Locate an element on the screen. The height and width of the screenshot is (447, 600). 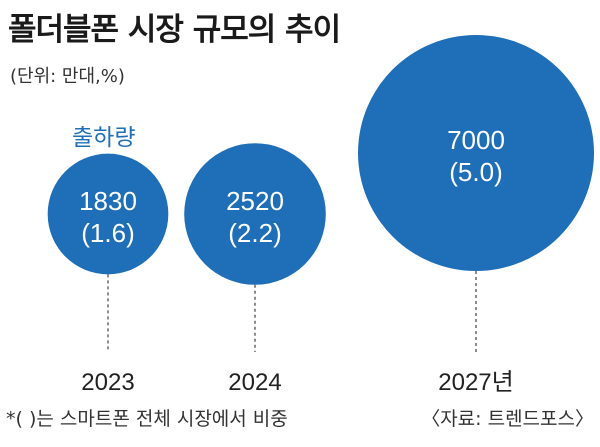
category-label: 2023 is located at coordinates (107, 382).